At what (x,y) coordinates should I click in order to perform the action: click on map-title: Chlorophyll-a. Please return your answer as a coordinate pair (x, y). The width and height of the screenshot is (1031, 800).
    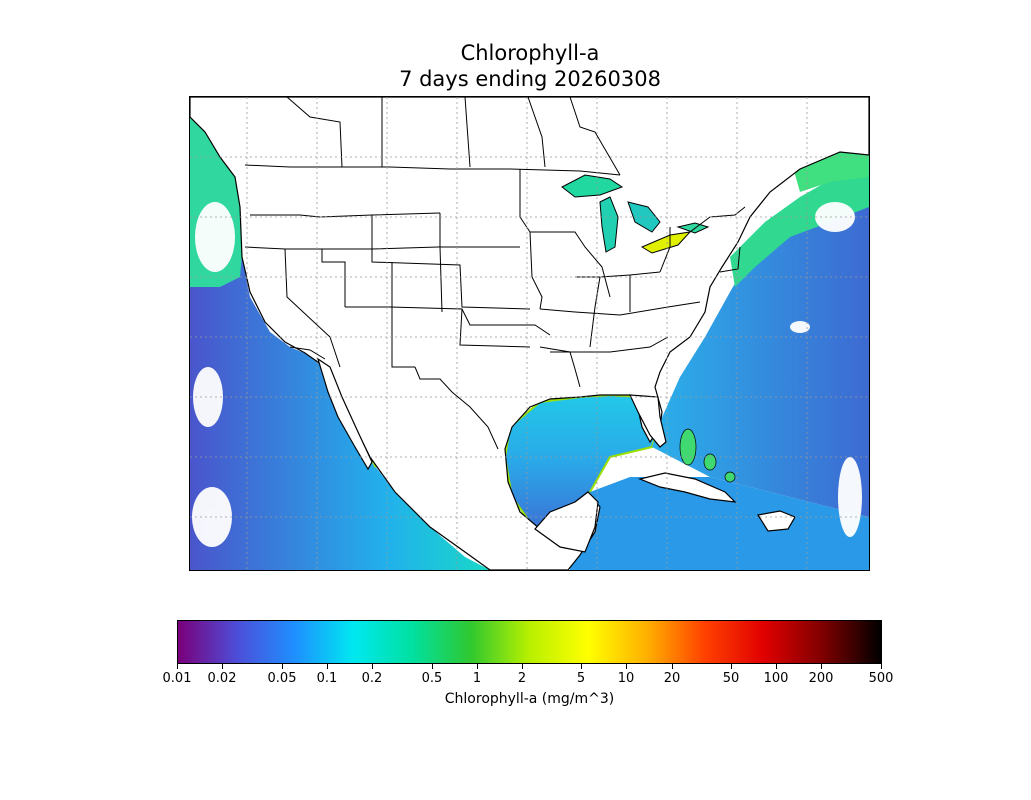
    Looking at the image, I should click on (530, 53).